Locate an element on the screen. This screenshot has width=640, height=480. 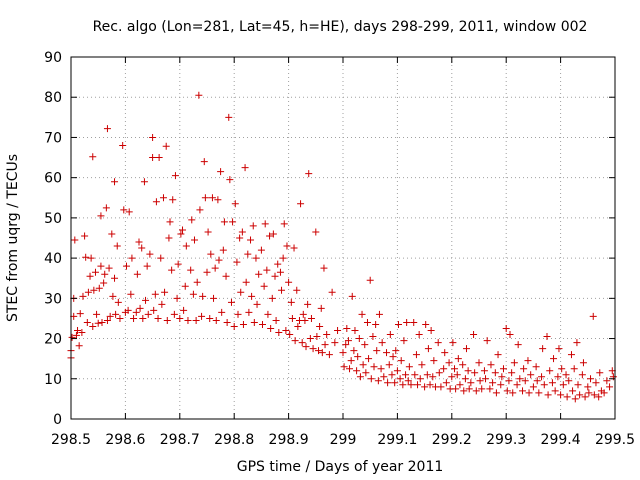
x-axis-label: GPS time / Days of year 2011 is located at coordinates (340, 467).